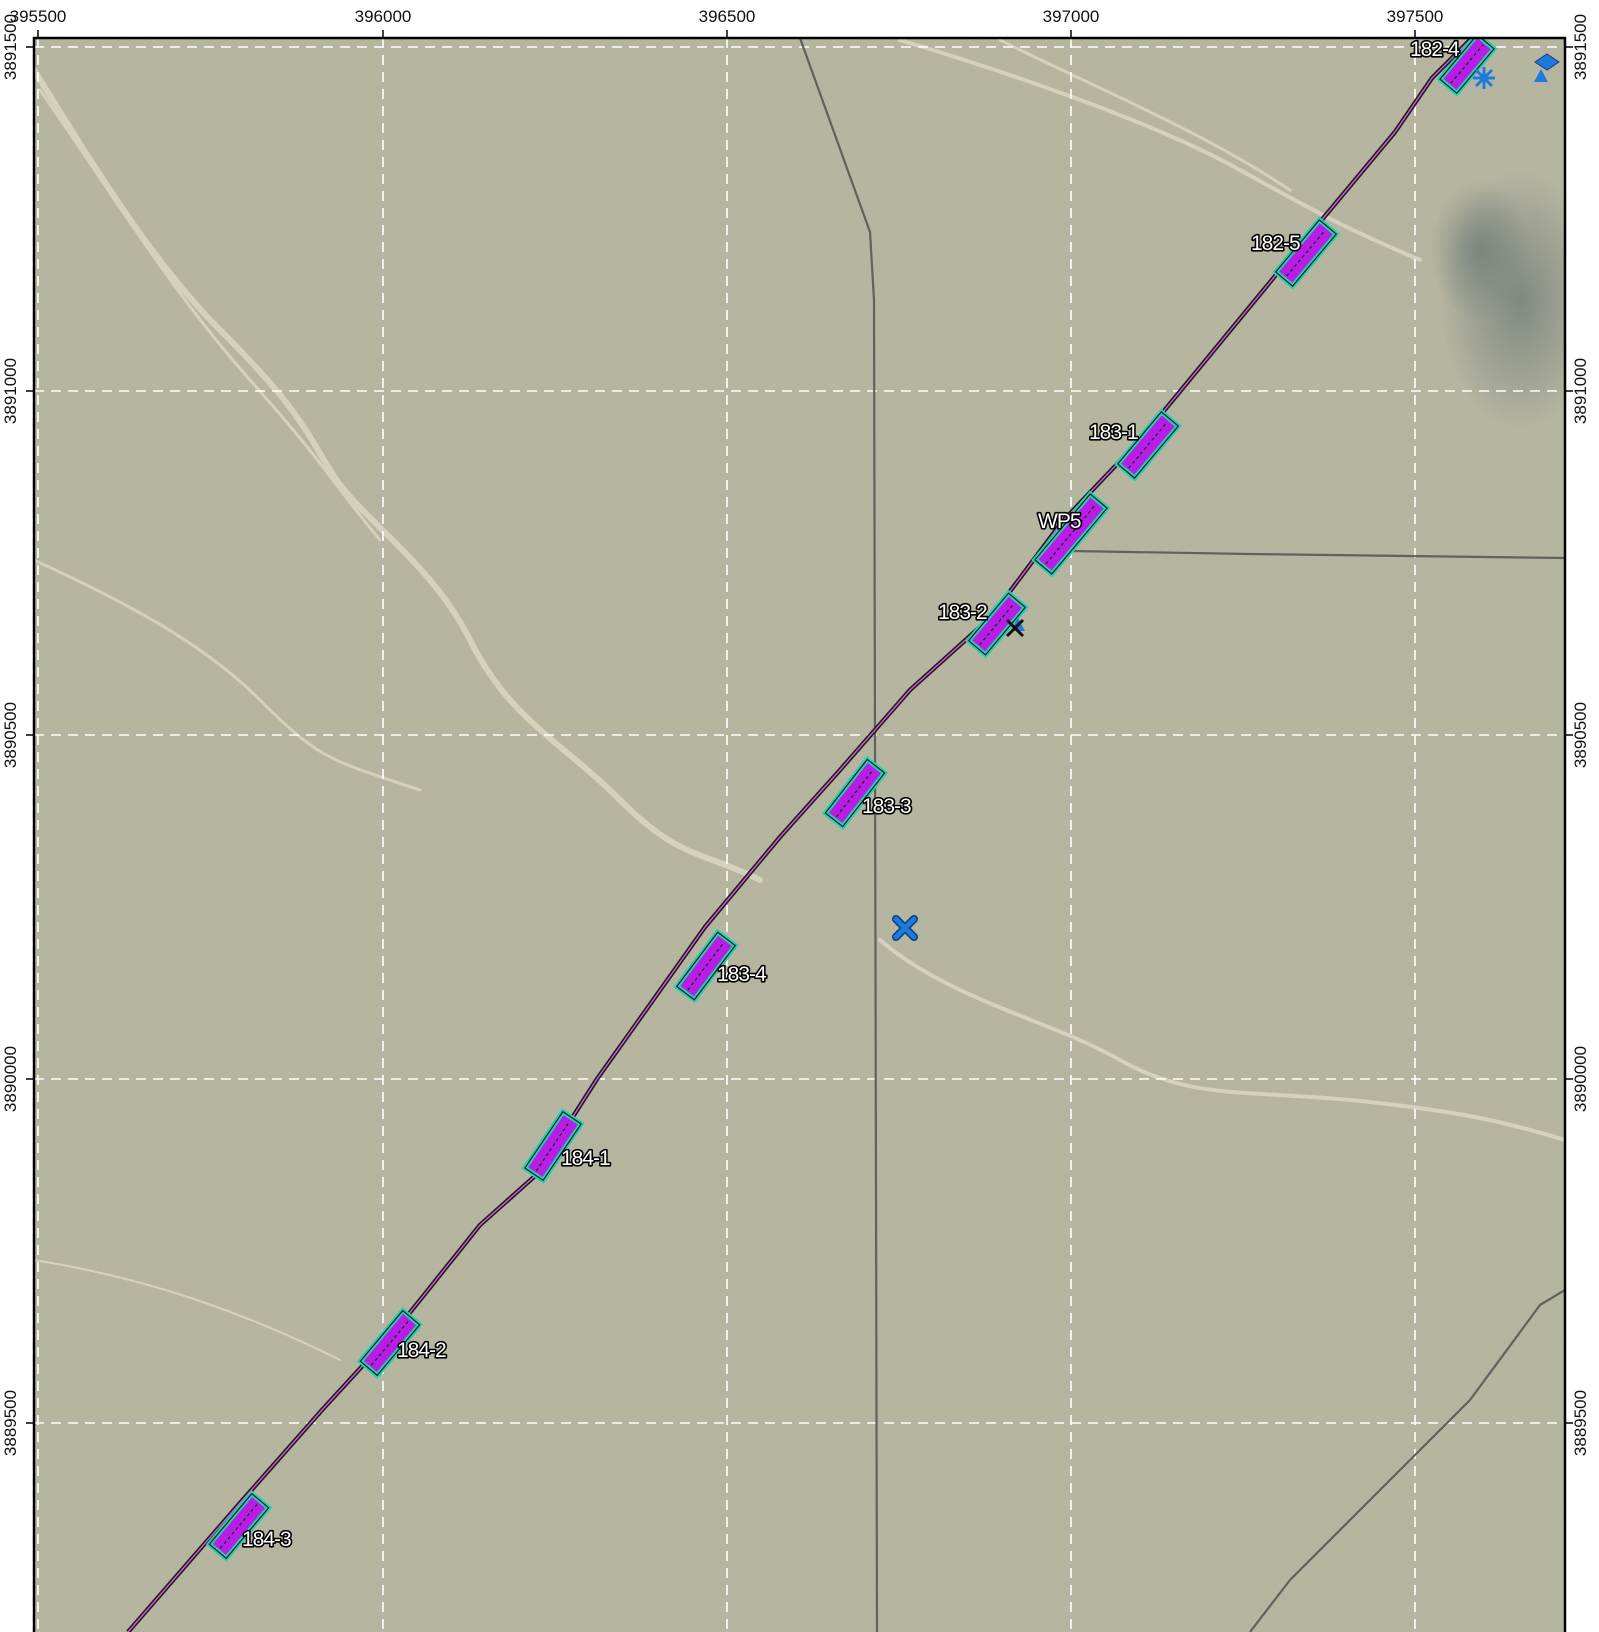  What do you see at coordinates (1113, 432) in the screenshot?
I see `site-label-183-1: 183-1` at bounding box center [1113, 432].